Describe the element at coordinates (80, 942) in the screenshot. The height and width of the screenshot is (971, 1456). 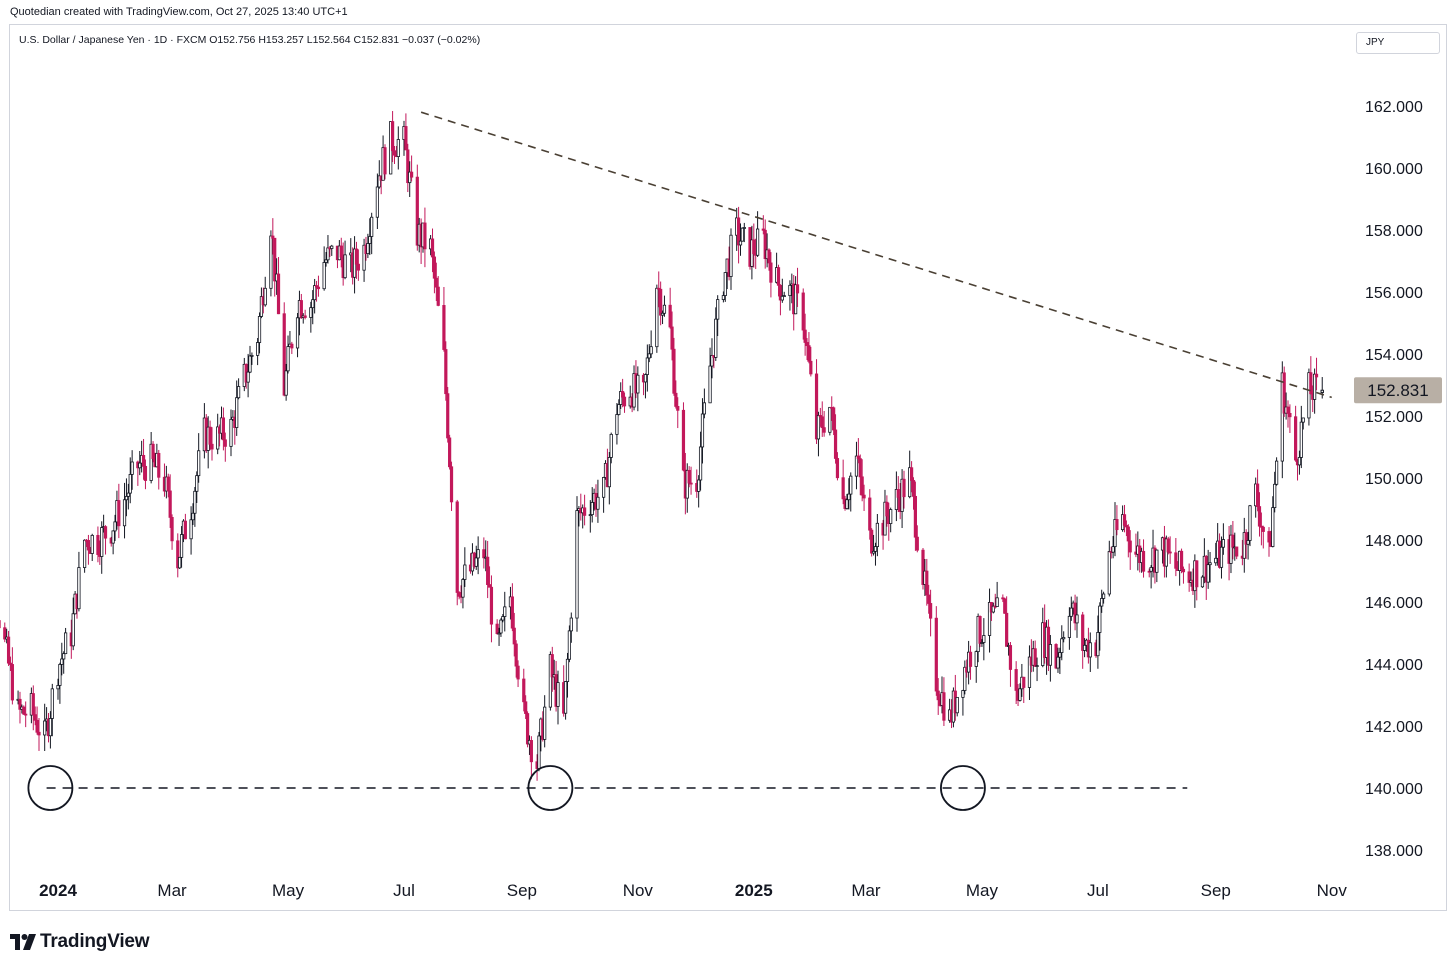
I see `tradingview-brand: TradingView` at that location.